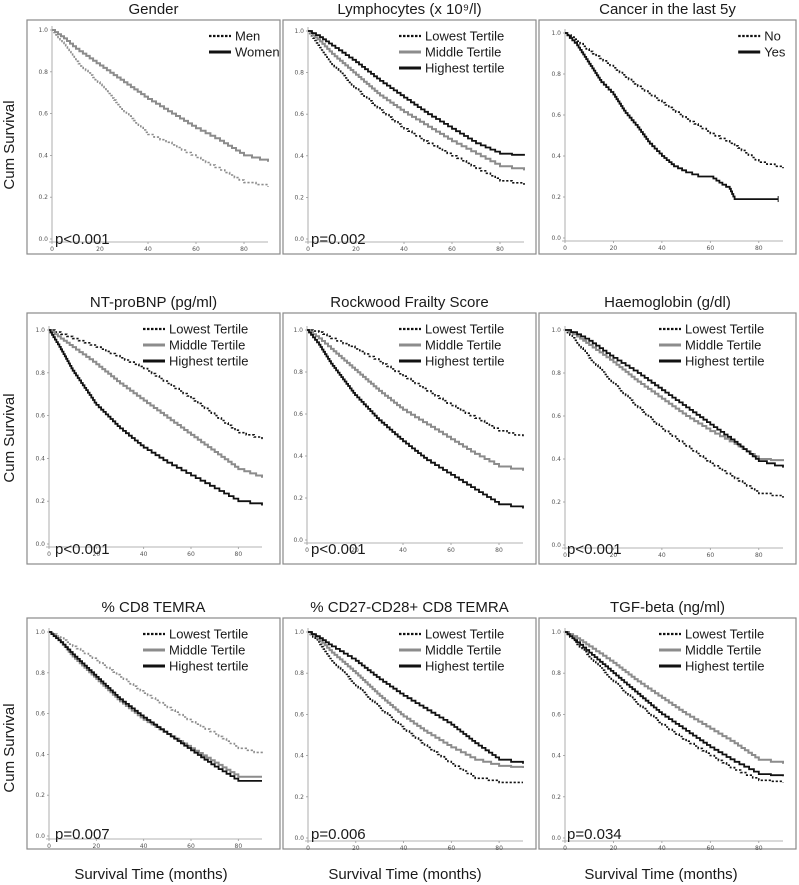 The height and width of the screenshot is (885, 799). I want to click on legend-label: No, so click(772, 36).